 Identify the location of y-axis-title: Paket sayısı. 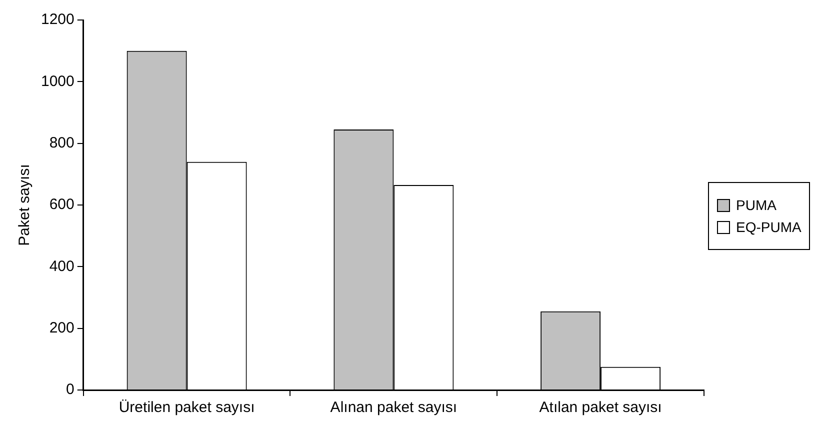
(25, 205).